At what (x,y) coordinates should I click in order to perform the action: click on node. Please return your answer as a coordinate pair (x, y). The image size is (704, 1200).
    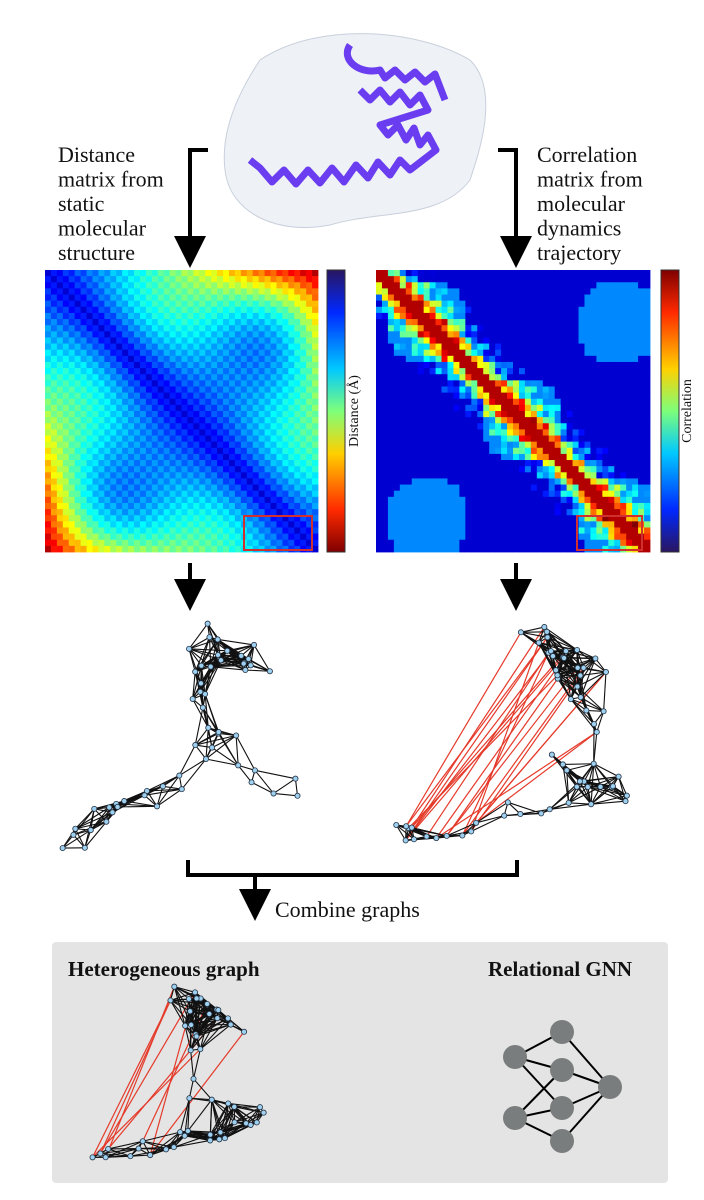
    Looking at the image, I should click on (124, 801).